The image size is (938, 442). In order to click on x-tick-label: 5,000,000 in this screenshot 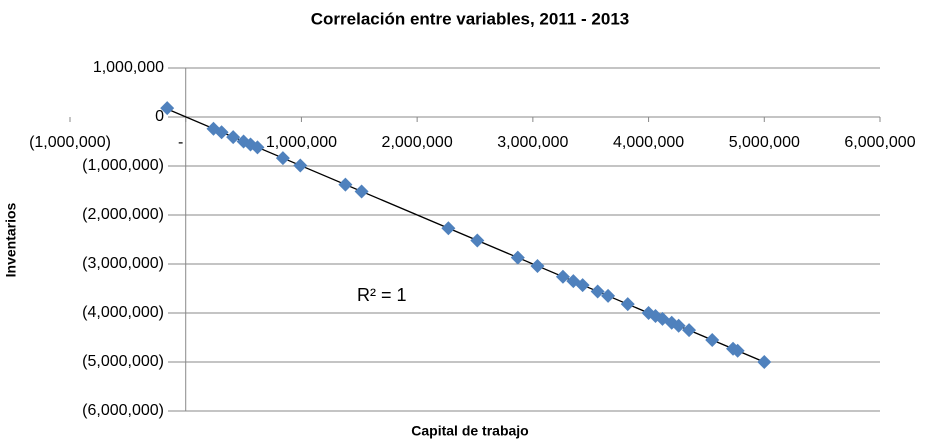, I will do `click(764, 142)`.